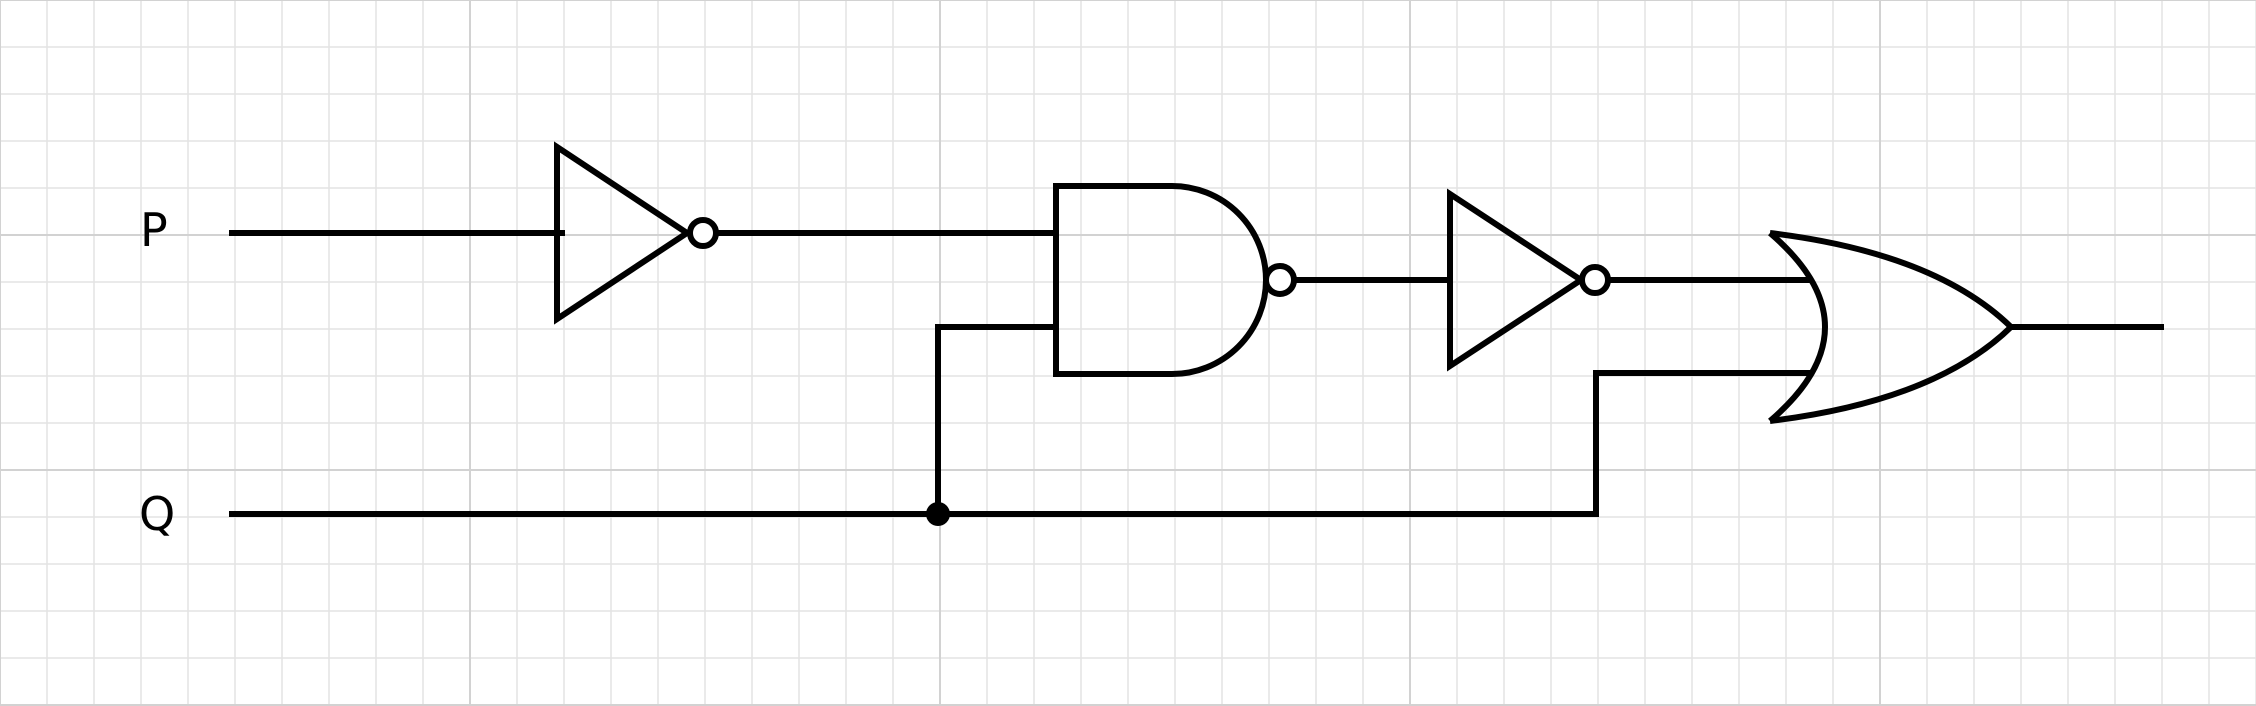  Describe the element at coordinates (1517, 280) in the screenshot. I see `not-gate-2-body` at that location.